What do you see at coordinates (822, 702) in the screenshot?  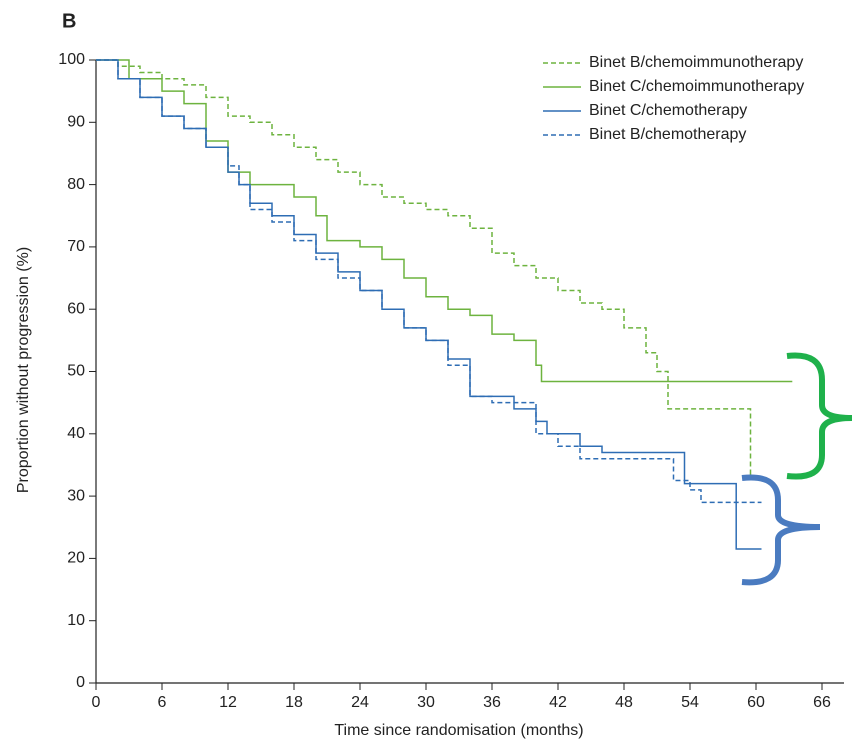 I see `x-tick-label: 66` at bounding box center [822, 702].